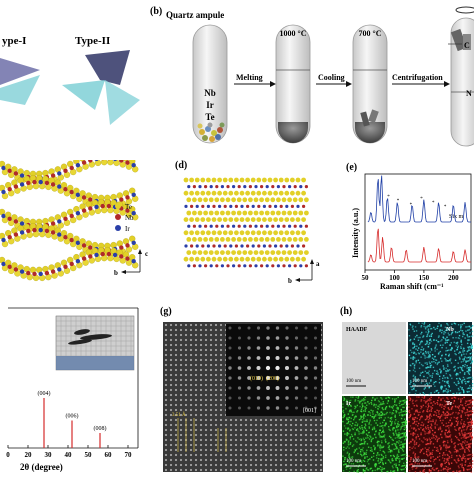  I want to click on step-cooling: Cooling, so click(331, 77).